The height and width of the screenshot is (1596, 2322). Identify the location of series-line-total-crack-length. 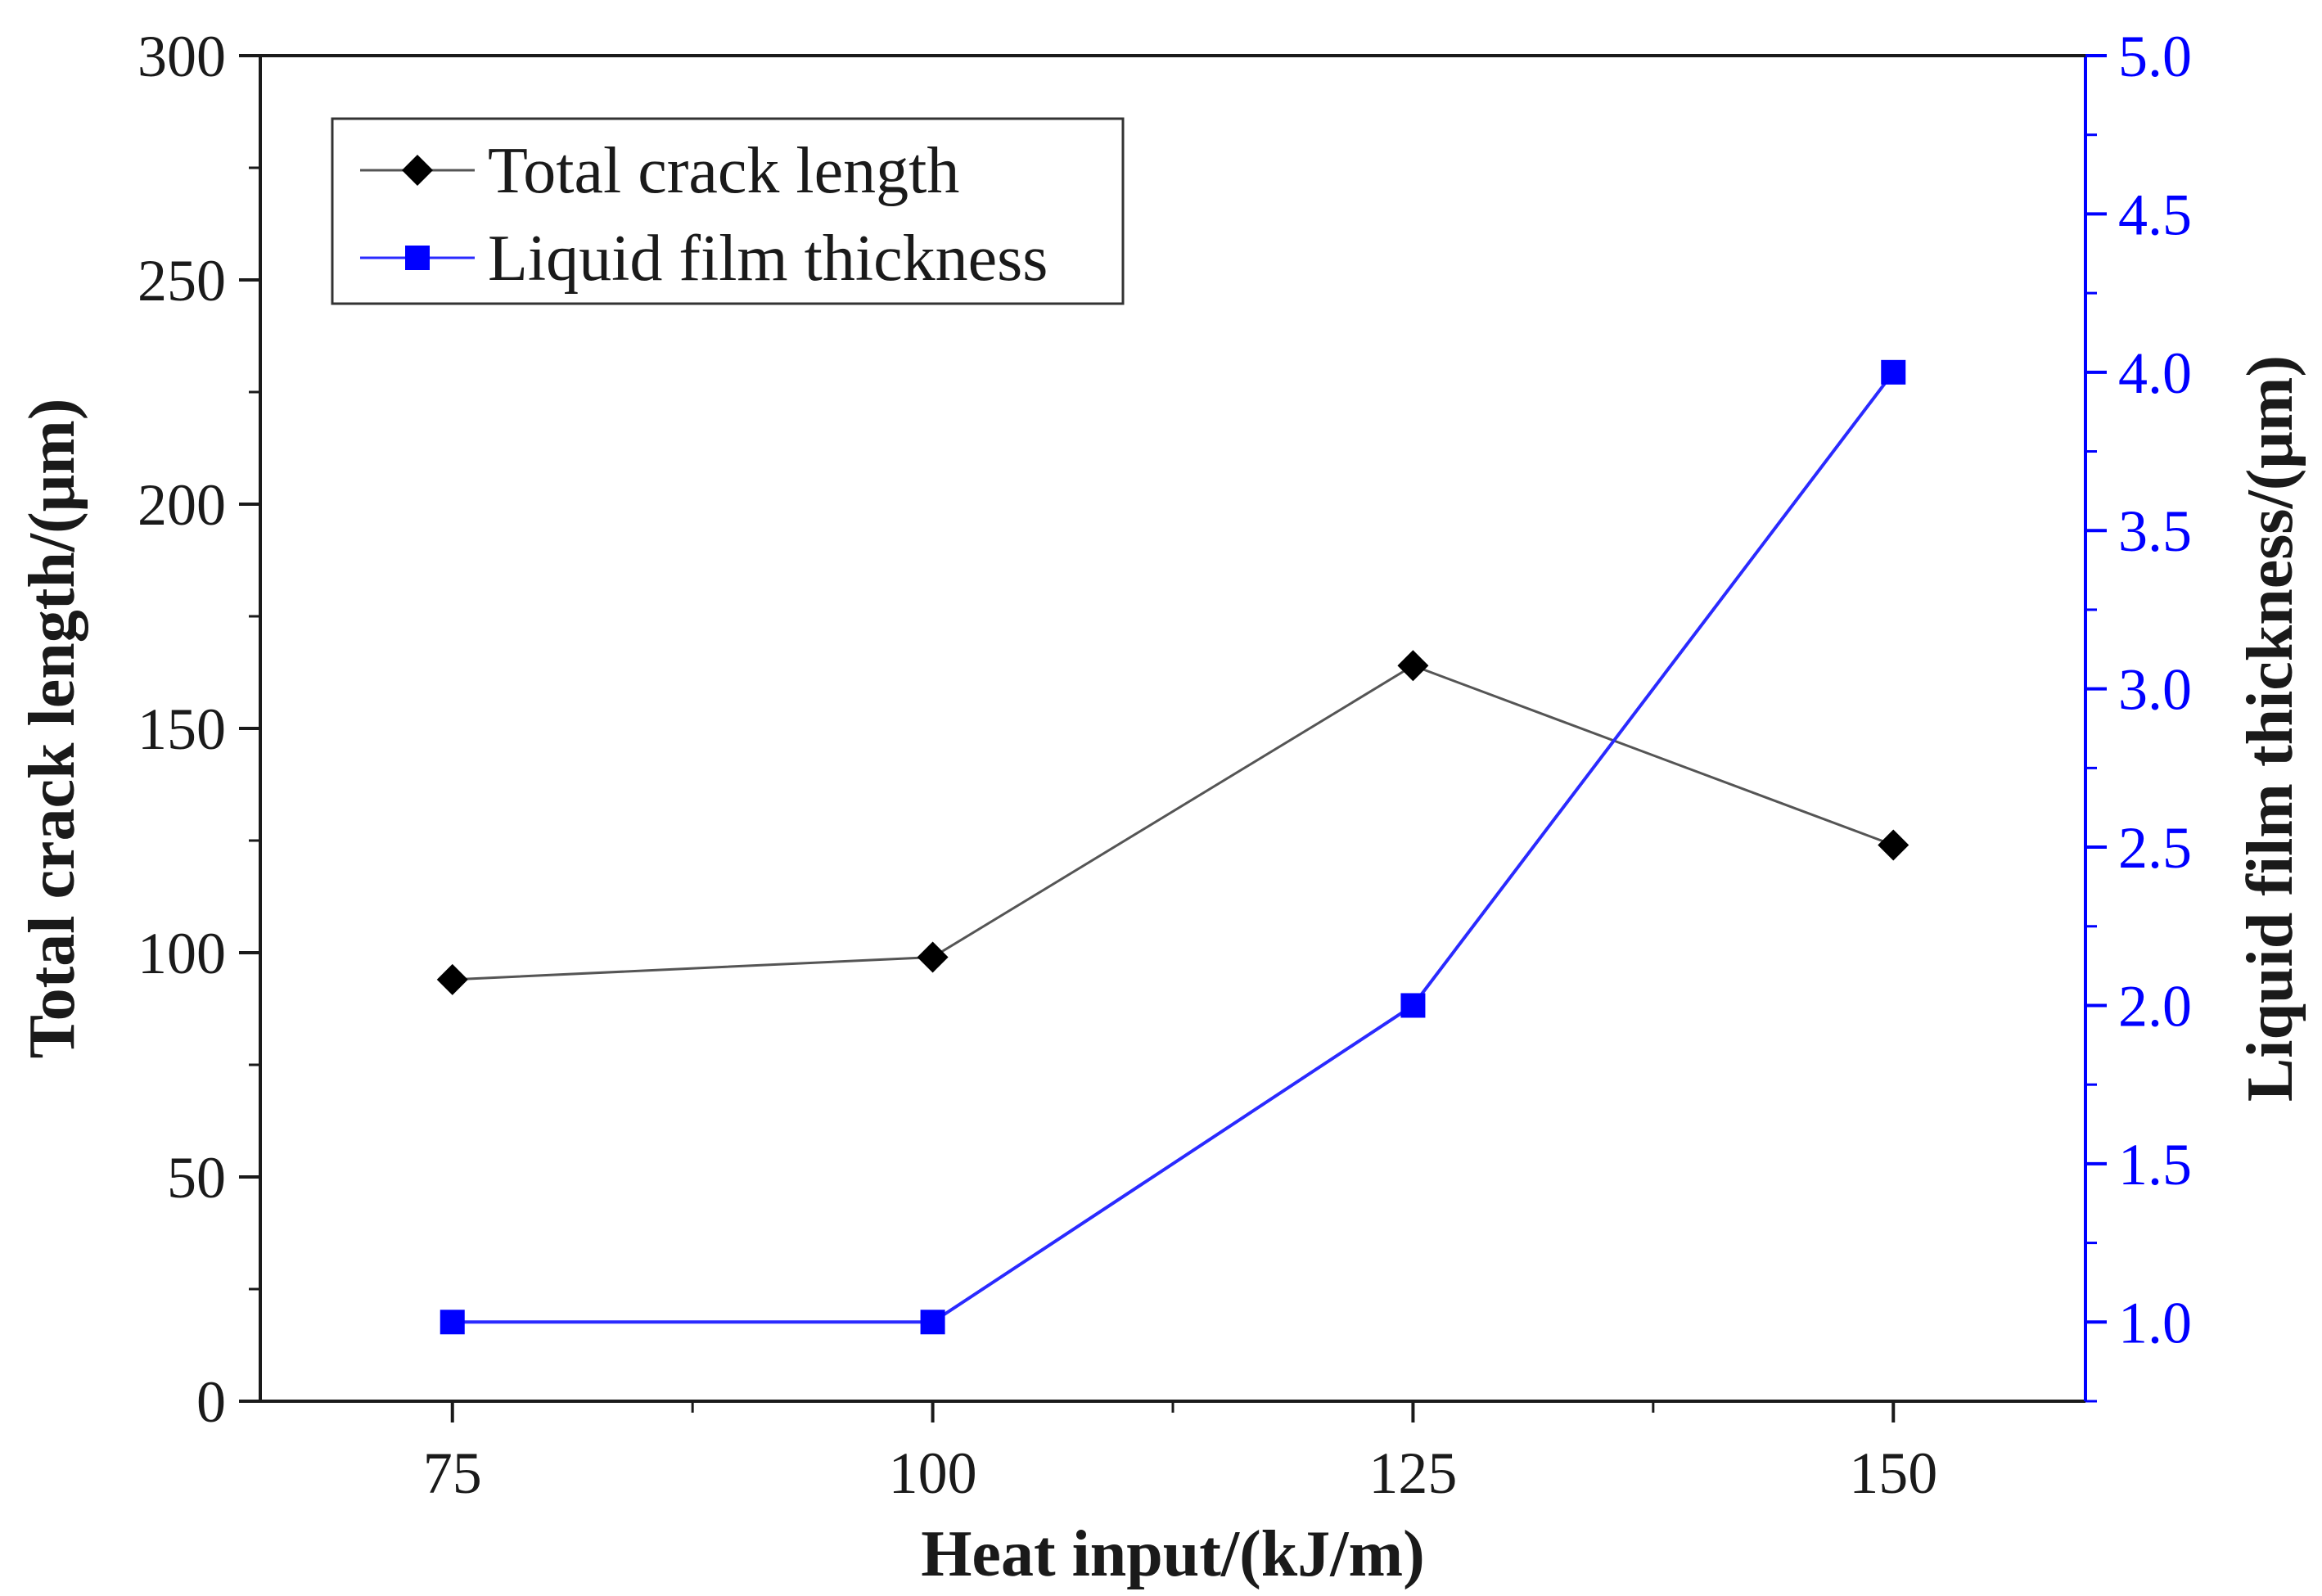
(1173, 822).